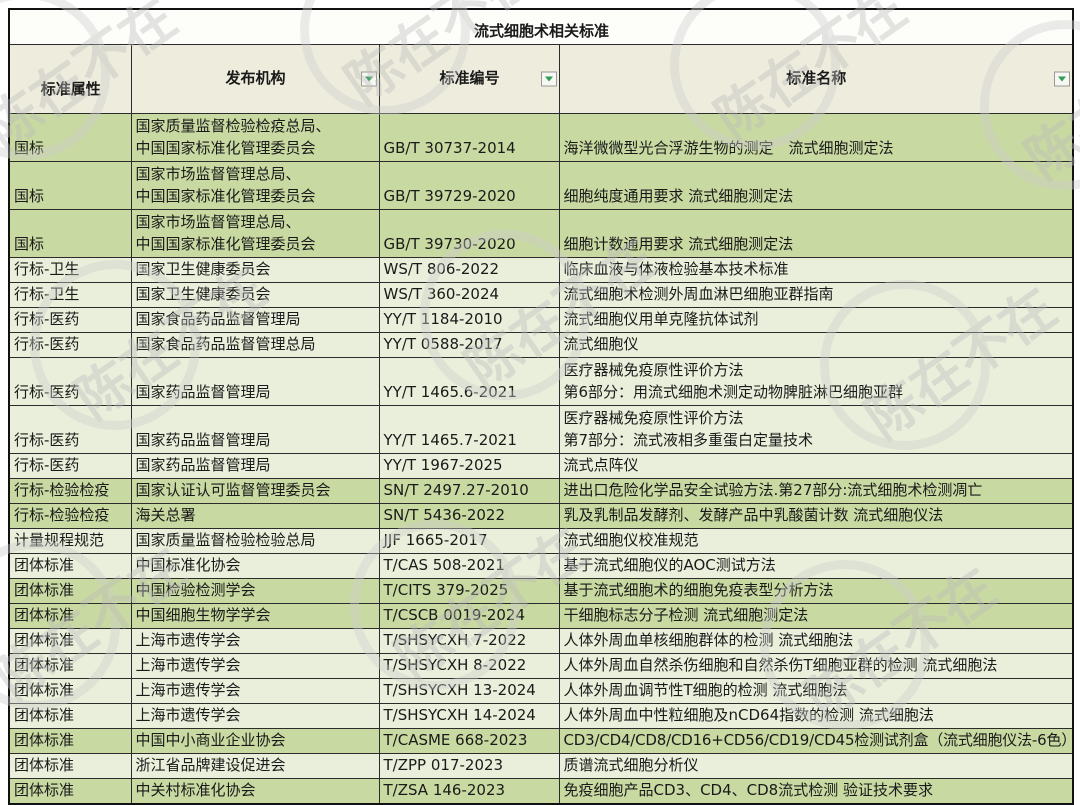 The width and height of the screenshot is (1080, 805). Describe the element at coordinates (816, 320) in the screenshot. I see `name-cell: 流式细胞仪用单克隆抗体试剂` at that location.